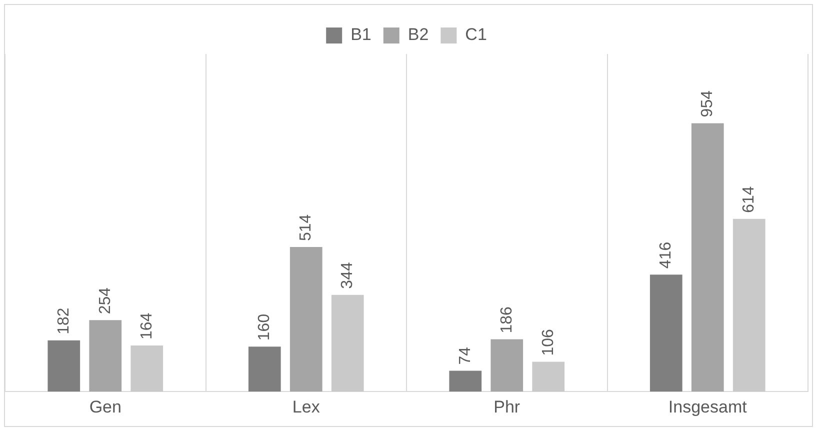  Describe the element at coordinates (465, 355) in the screenshot. I see `data-label: 74` at that location.